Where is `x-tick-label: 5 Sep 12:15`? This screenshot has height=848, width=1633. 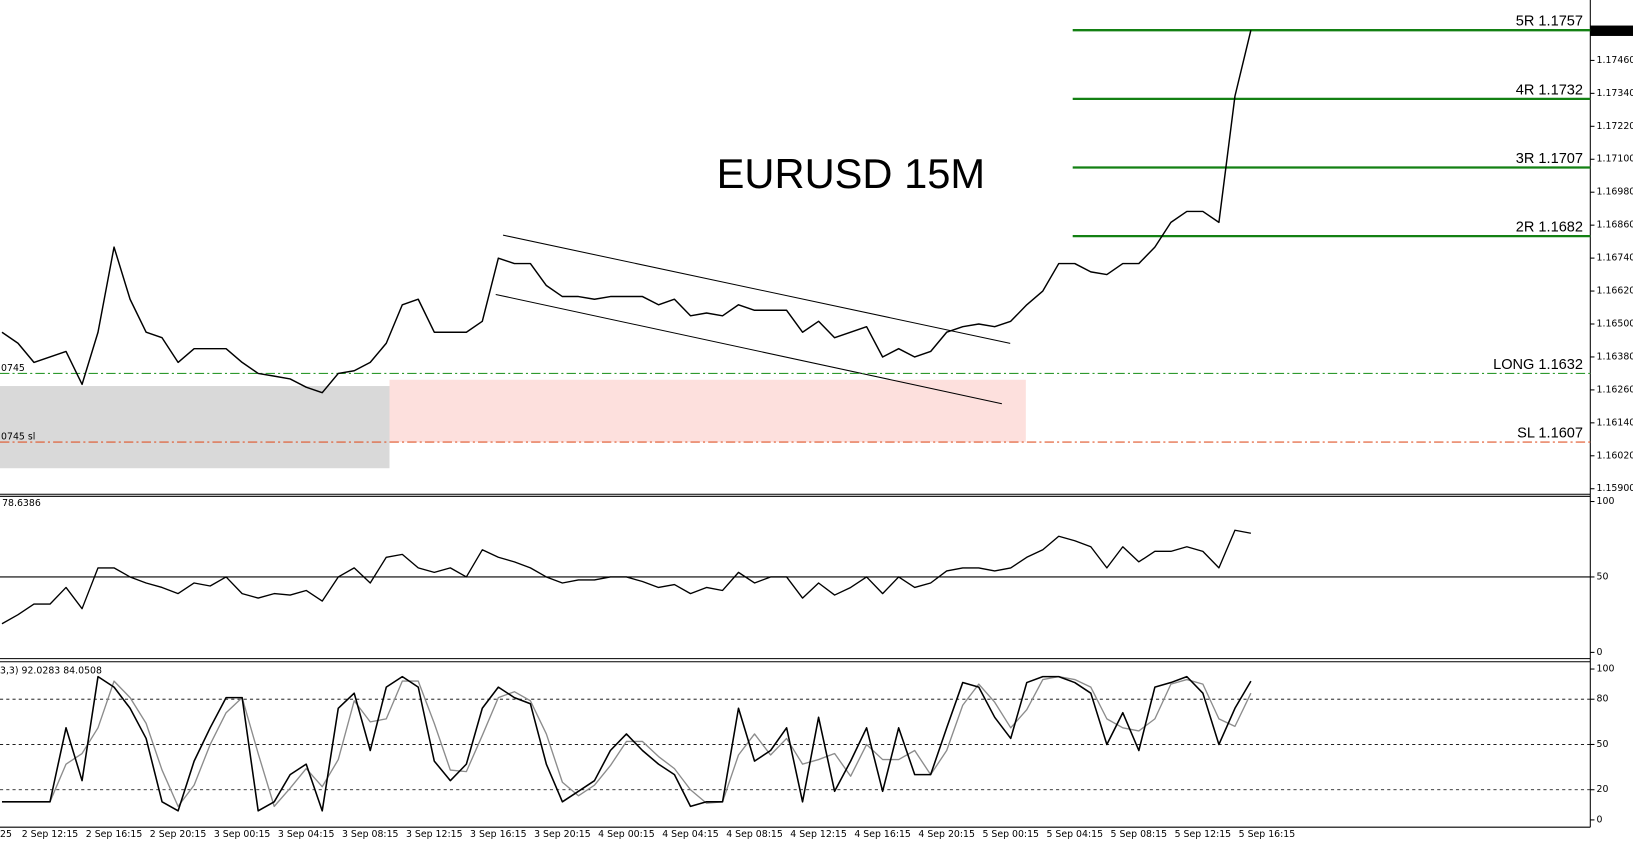 x-tick-label: 5 Sep 12:15 is located at coordinates (1203, 834).